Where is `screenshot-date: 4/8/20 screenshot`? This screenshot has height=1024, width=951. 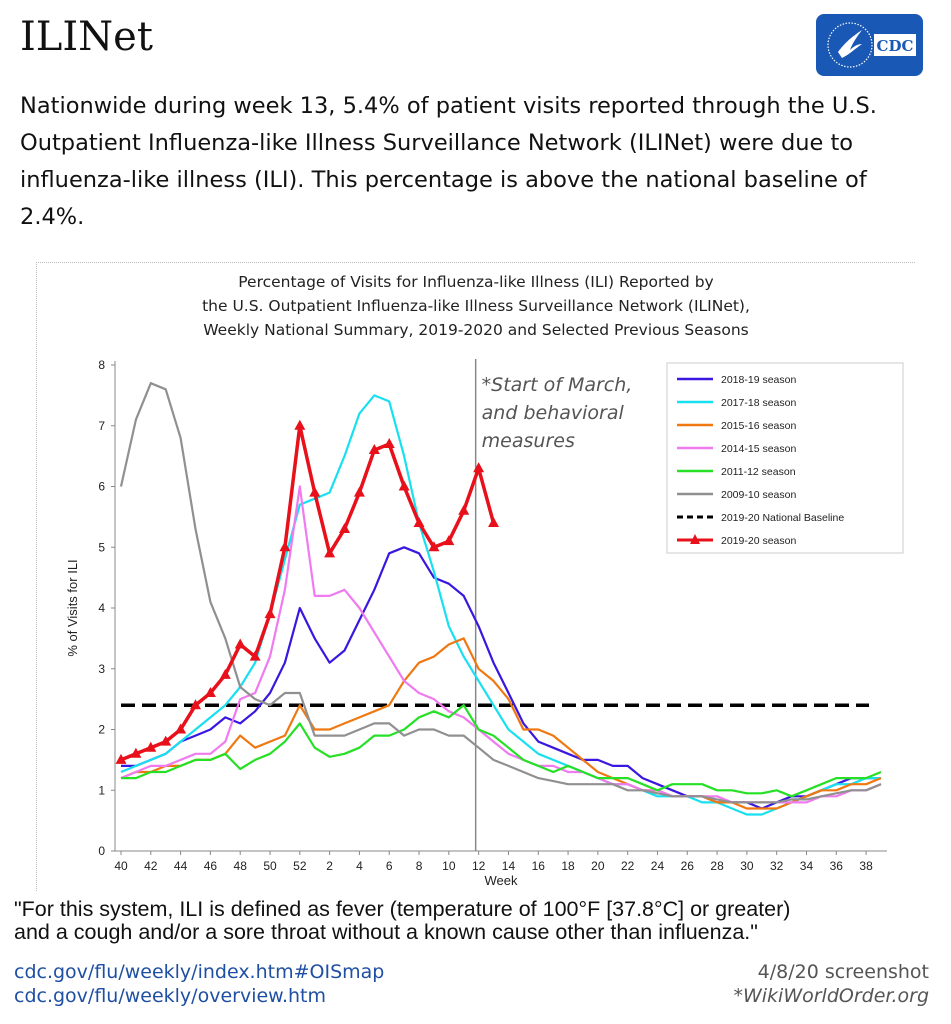 screenshot-date: 4/8/20 screenshot is located at coordinates (843, 972).